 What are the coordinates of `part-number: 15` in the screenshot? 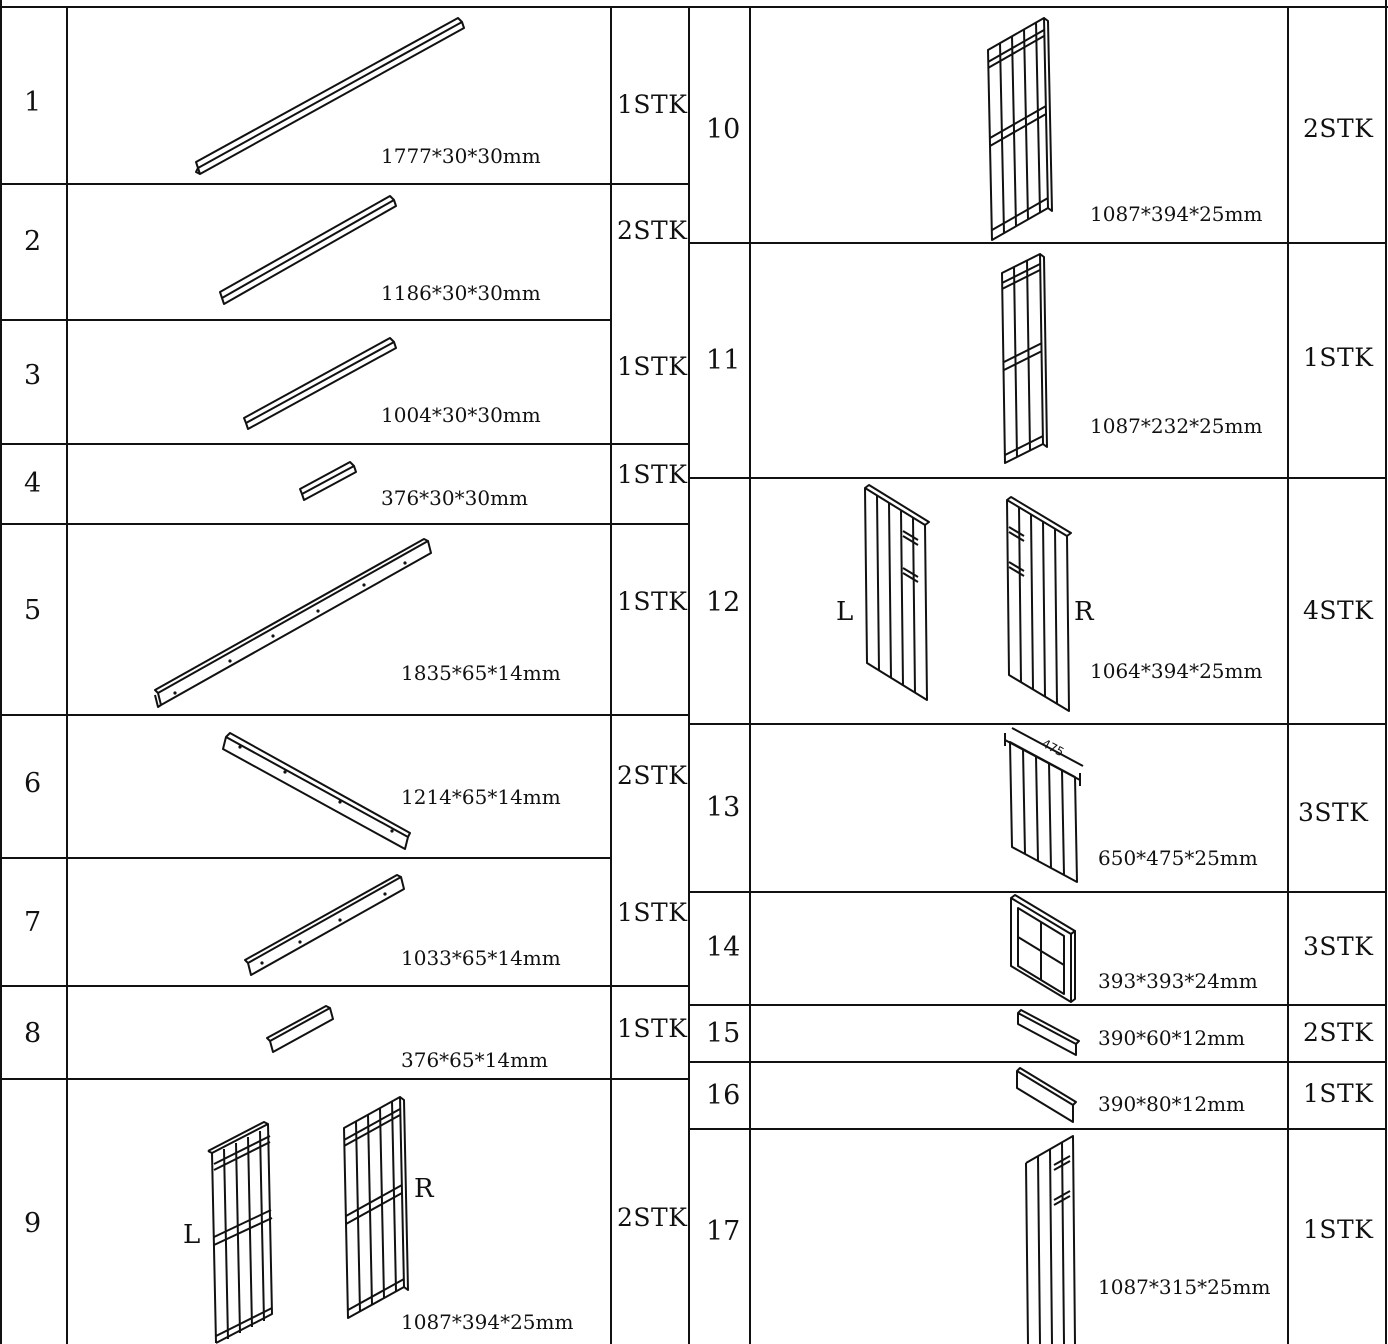 It's located at (723, 1033).